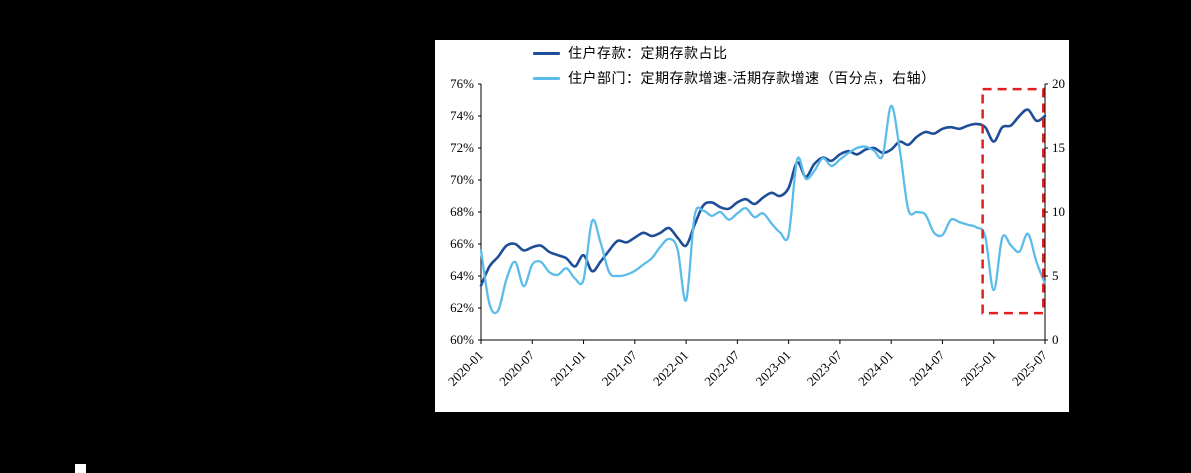 Image resolution: width=1191 pixels, height=473 pixels. Describe the element at coordinates (462, 307) in the screenshot. I see `svg-text: 62%` at that location.